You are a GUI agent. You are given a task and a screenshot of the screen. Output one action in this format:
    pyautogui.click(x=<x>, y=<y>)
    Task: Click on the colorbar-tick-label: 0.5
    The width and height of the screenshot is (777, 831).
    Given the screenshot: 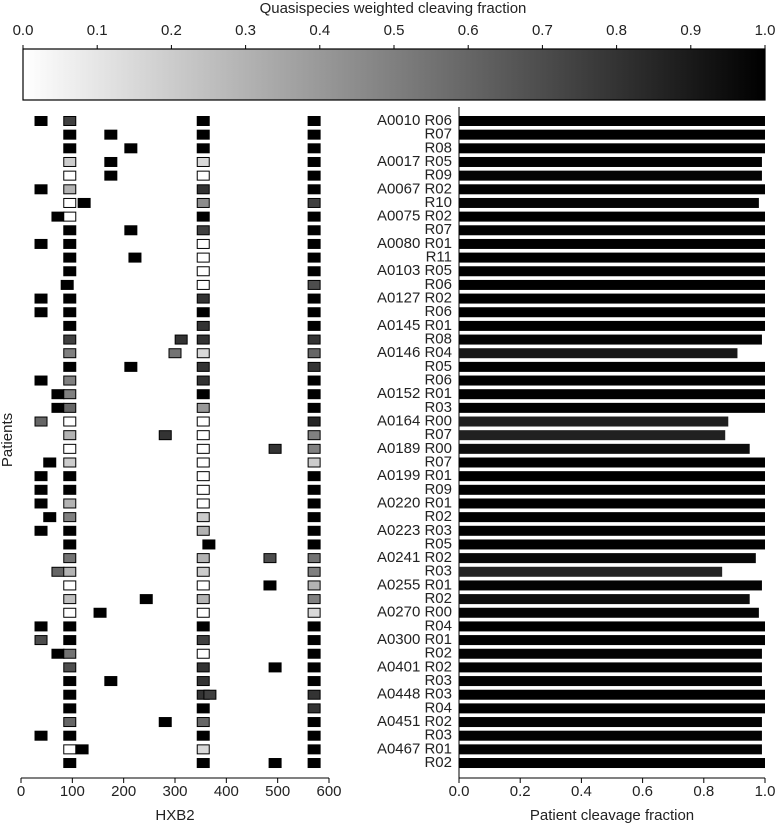 What is the action you would take?
    pyautogui.click(x=394, y=30)
    